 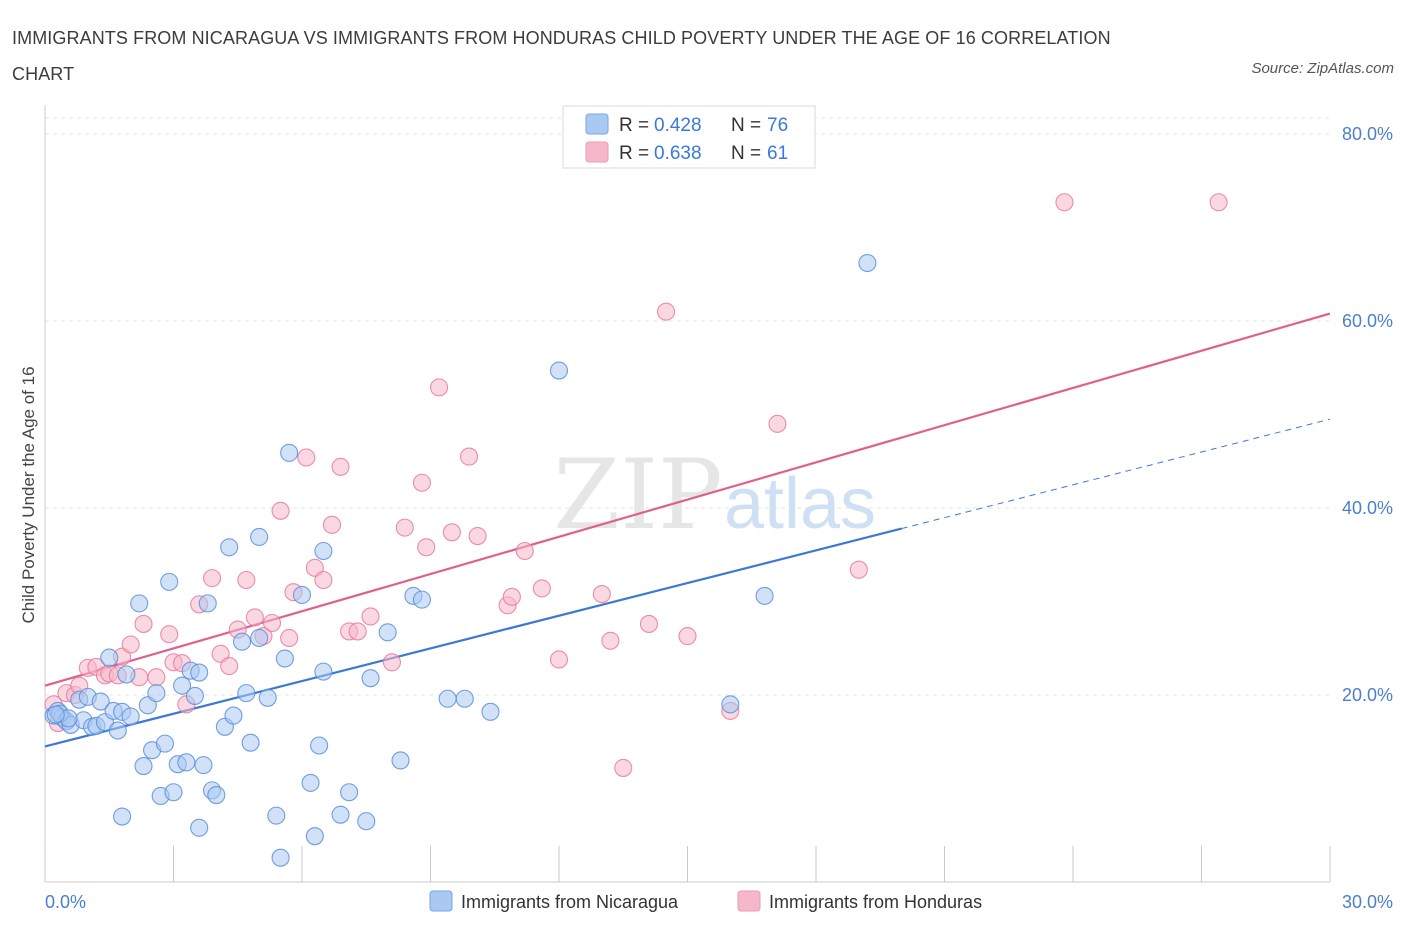 What do you see at coordinates (749, 901) in the screenshot?
I see `legend-bottom-swatch-honduras` at bounding box center [749, 901].